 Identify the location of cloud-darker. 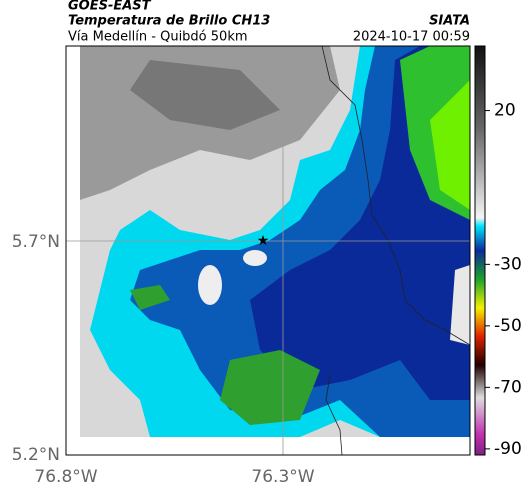
(205, 95).